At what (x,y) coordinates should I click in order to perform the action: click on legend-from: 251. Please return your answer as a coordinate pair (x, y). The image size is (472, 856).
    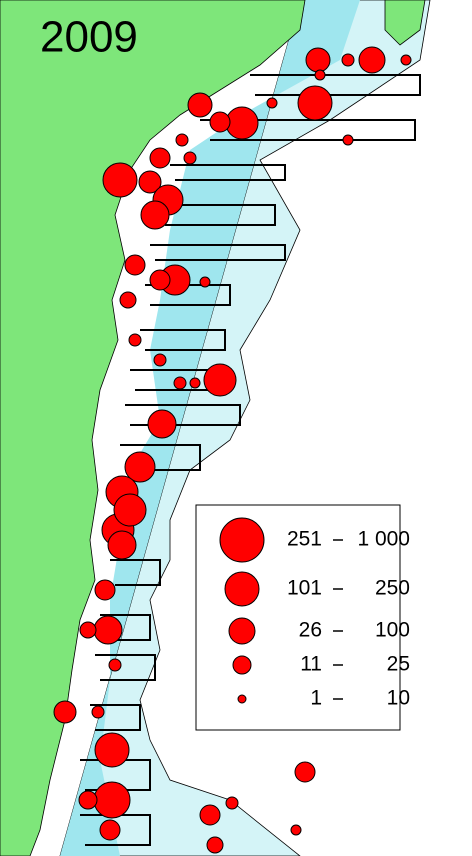
    Looking at the image, I should click on (304, 539).